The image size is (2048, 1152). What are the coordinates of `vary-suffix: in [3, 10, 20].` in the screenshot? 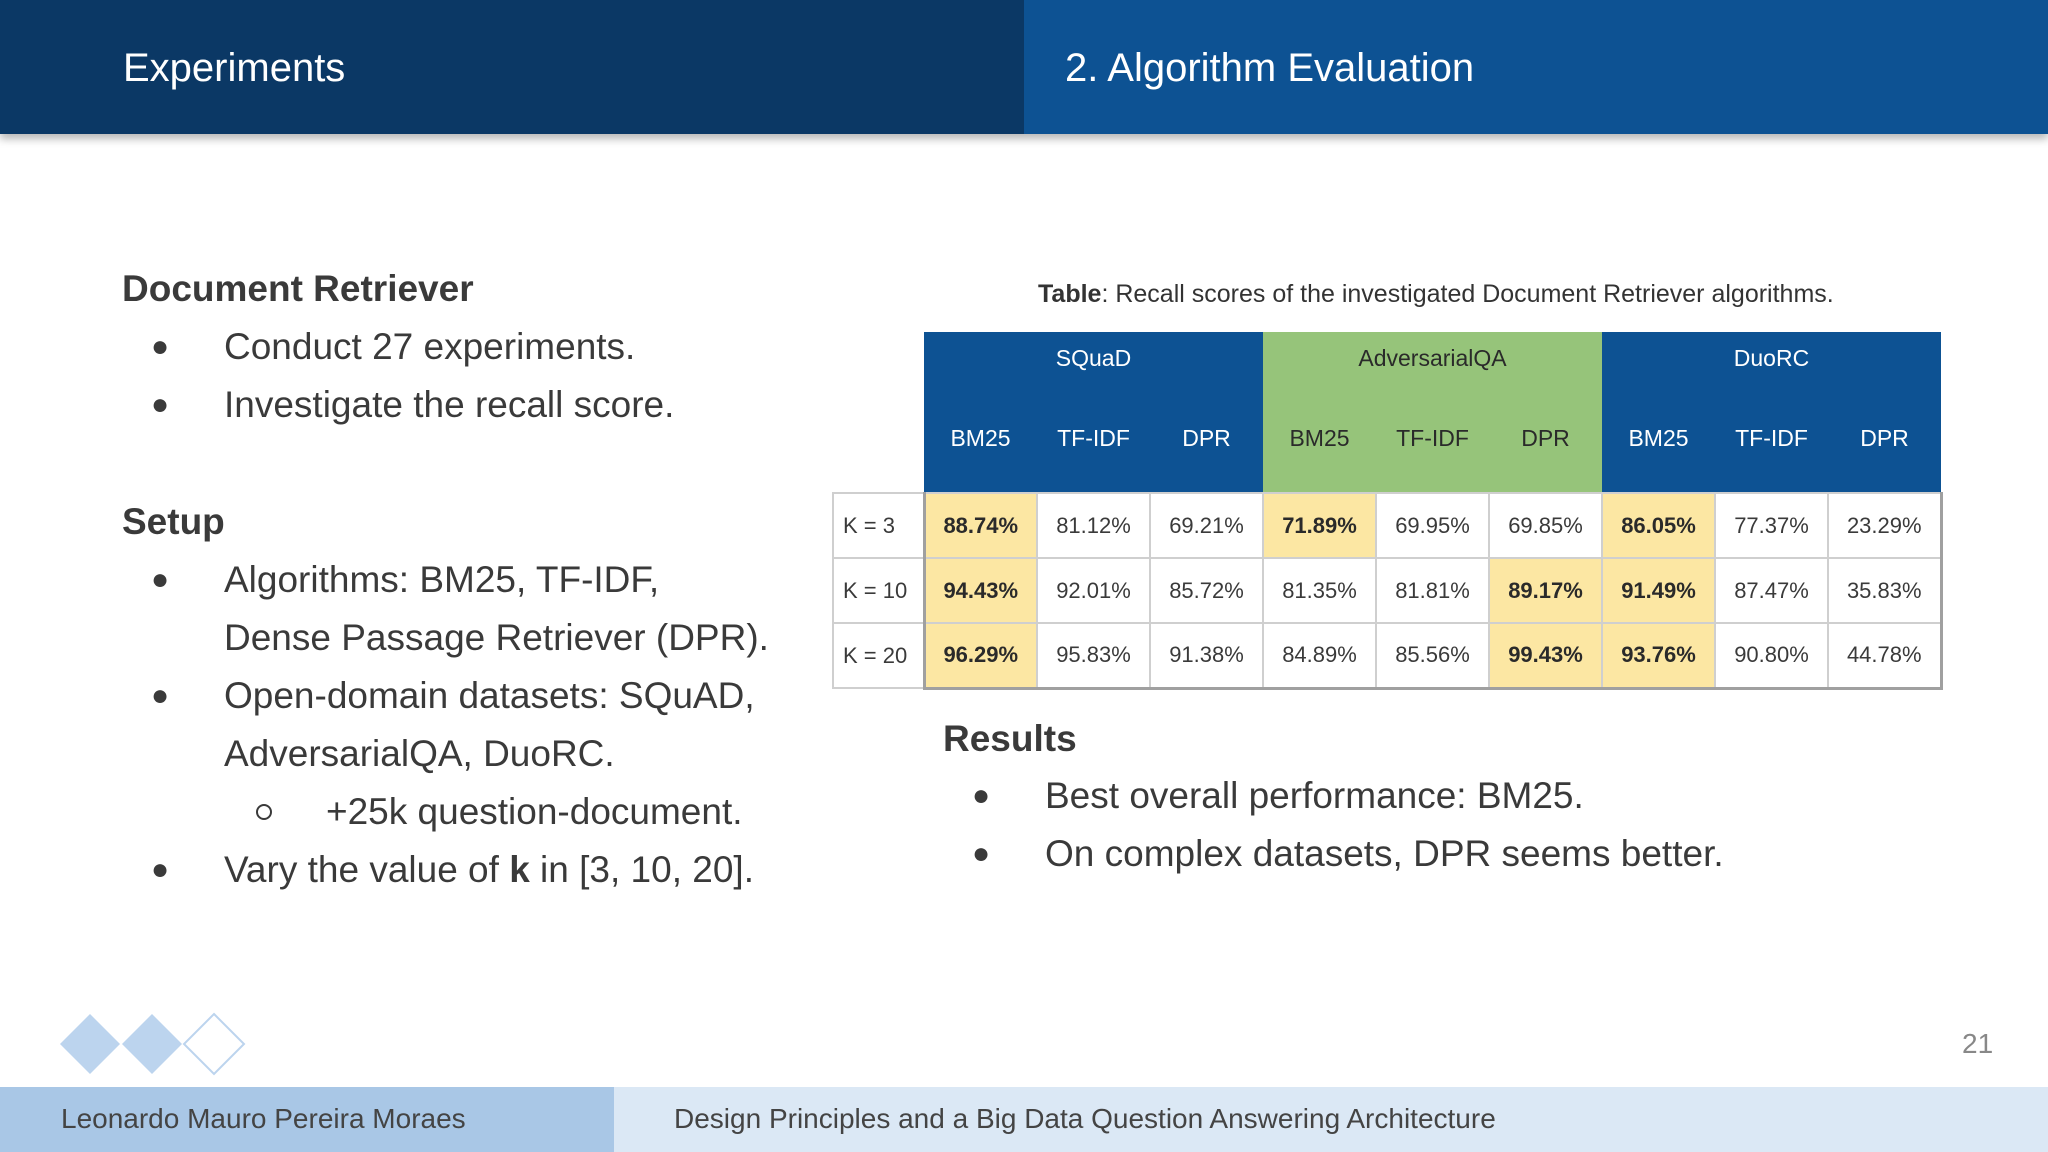 It's located at (641, 869).